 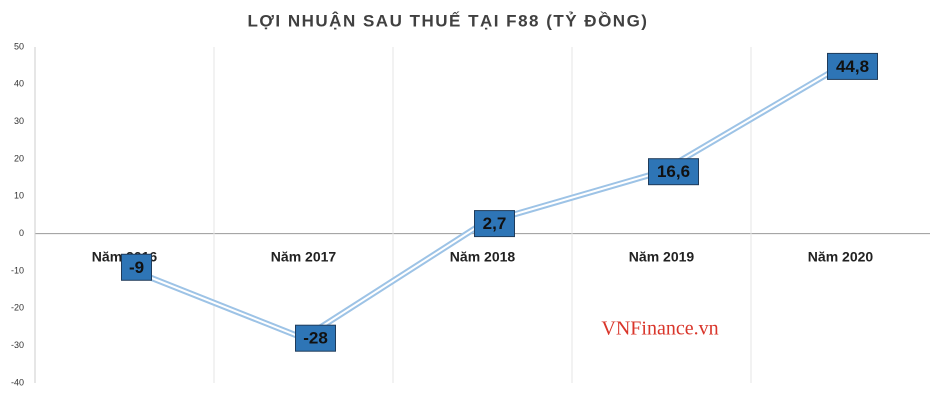 I want to click on value-label: 16,6, so click(x=673, y=171).